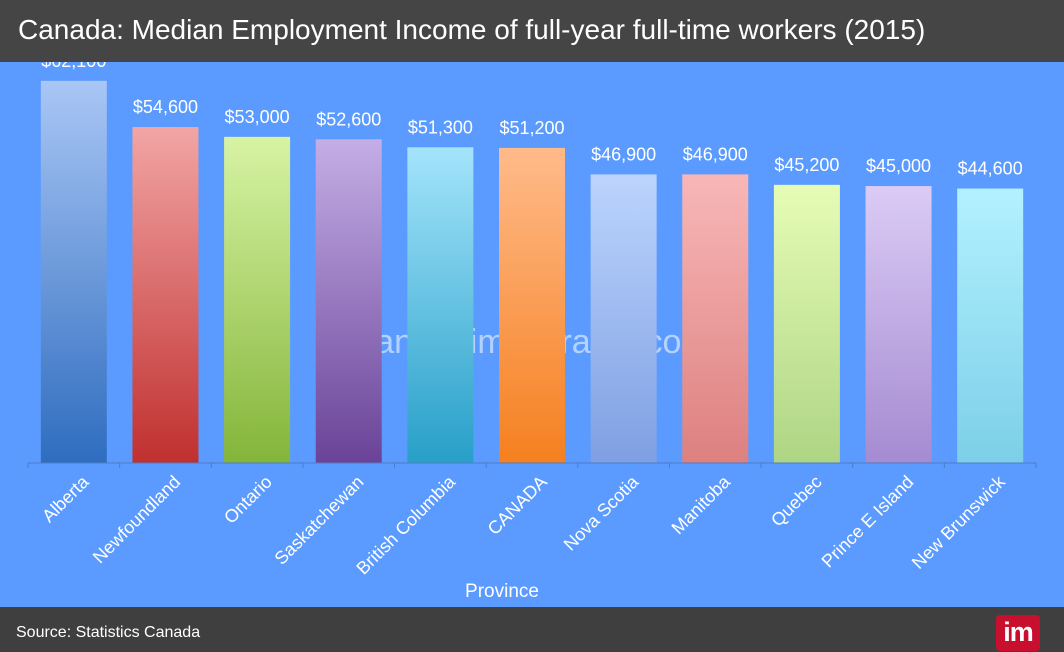  Describe the element at coordinates (517, 505) in the screenshot. I see `category-label-canada: CANADA` at that location.